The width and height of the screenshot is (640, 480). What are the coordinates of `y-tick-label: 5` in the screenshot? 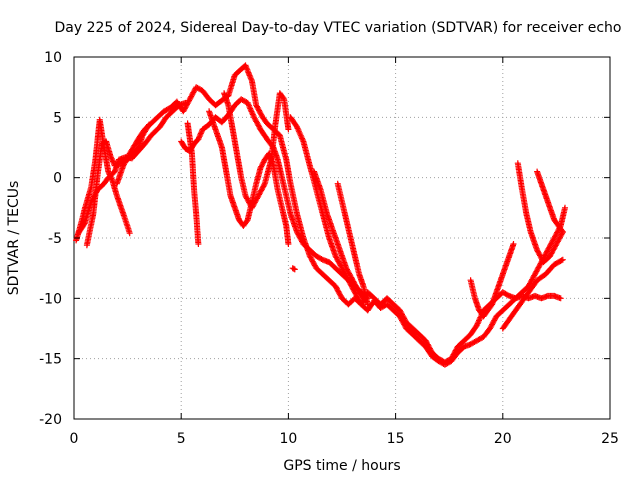 It's located at (57, 118).